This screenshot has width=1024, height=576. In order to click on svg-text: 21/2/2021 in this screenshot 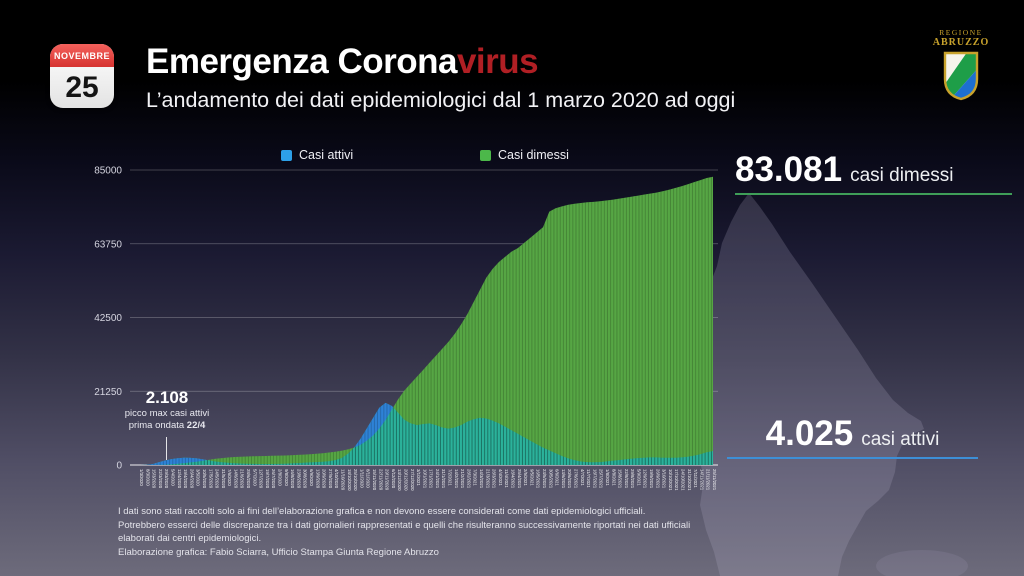, I will do `click(462, 479)`.